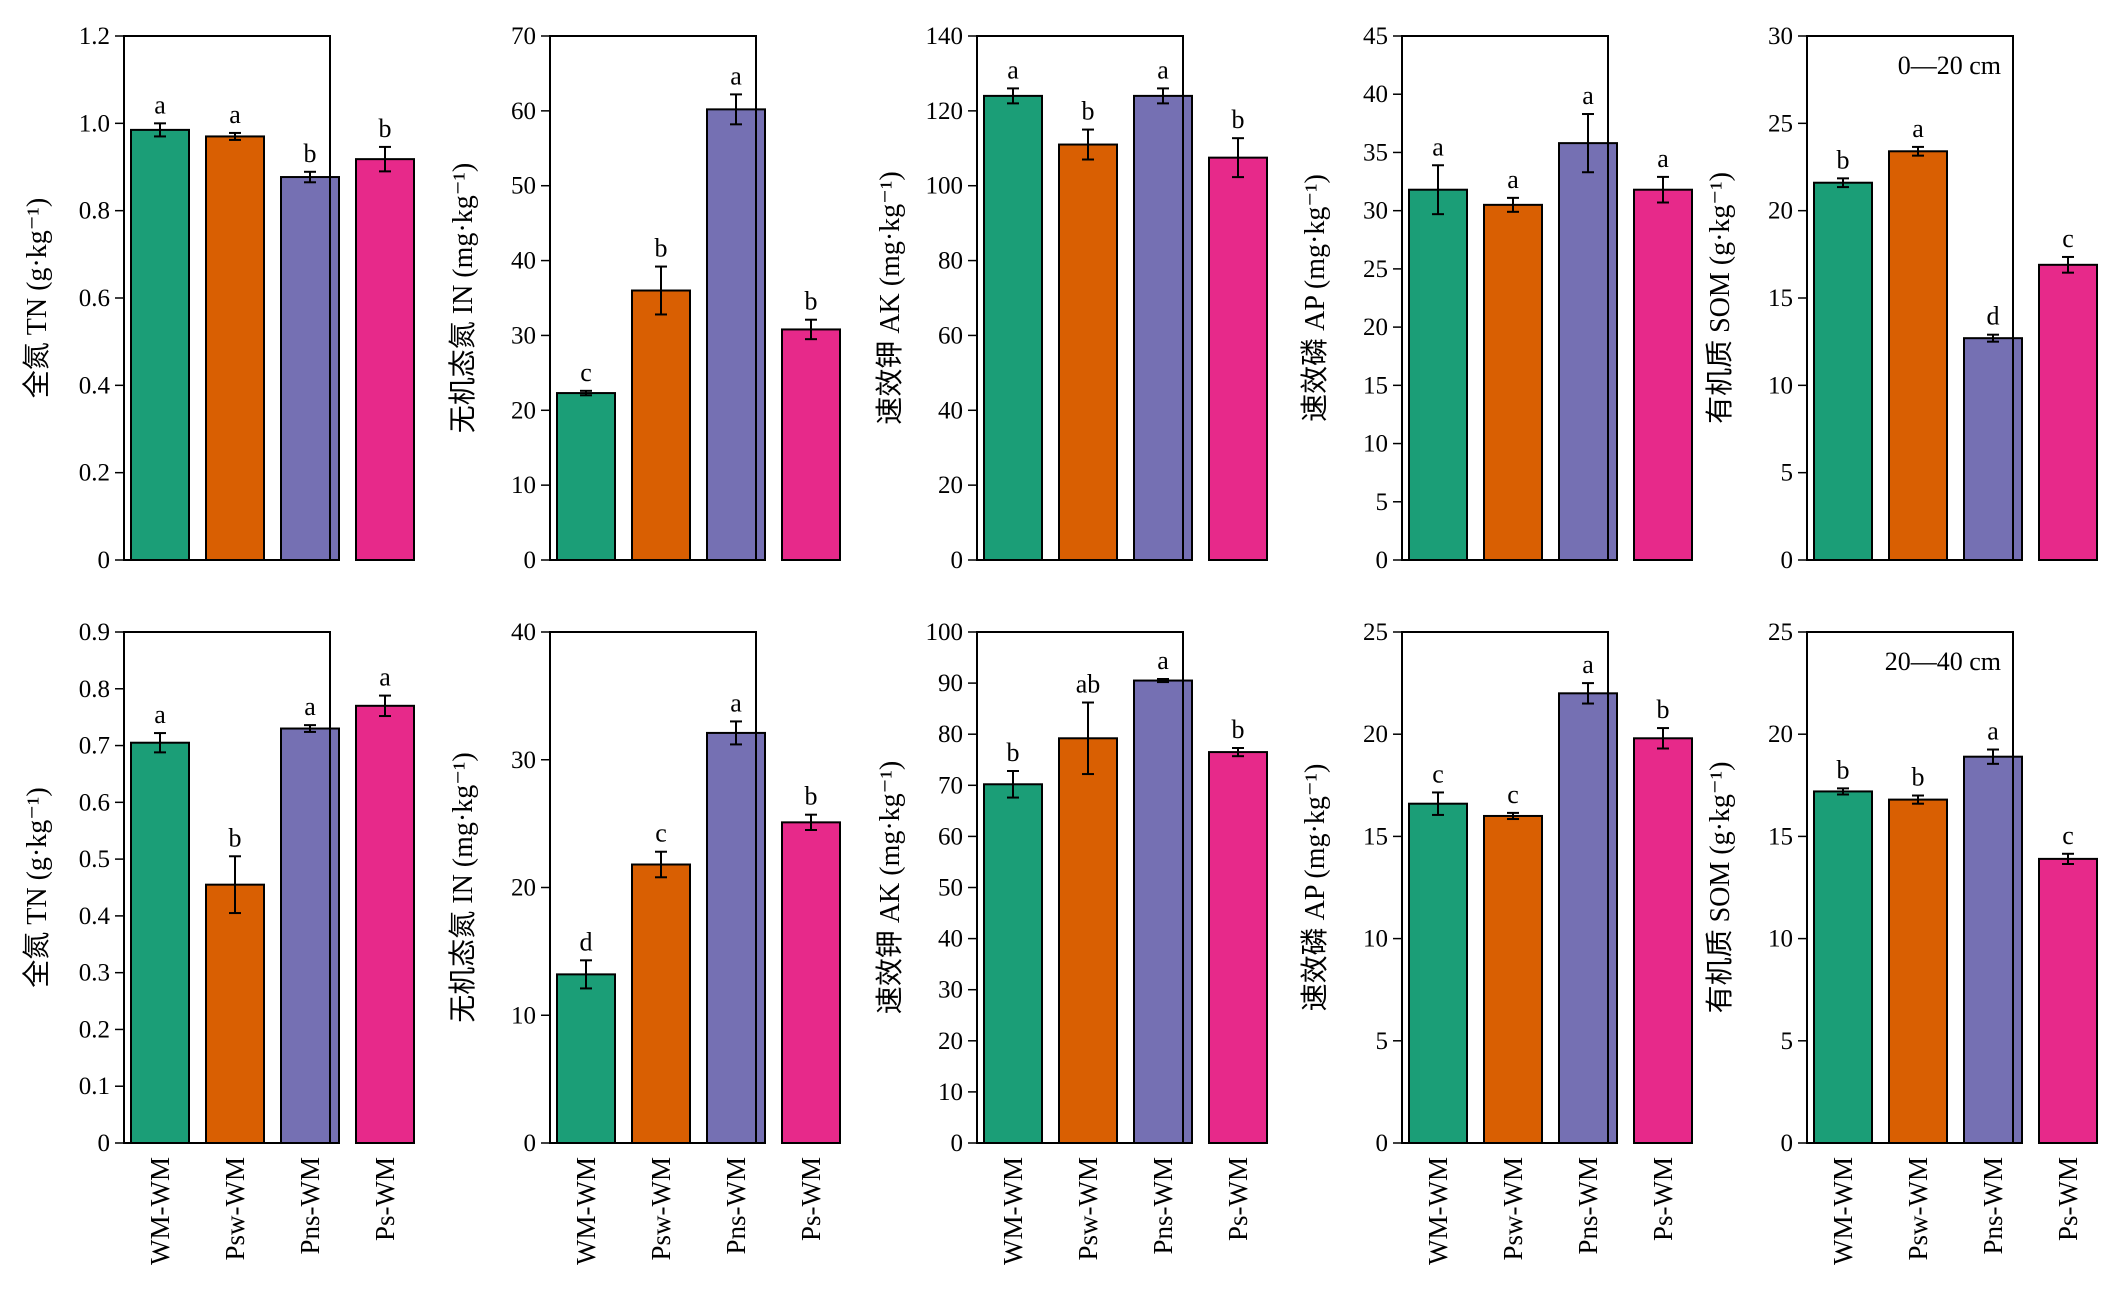 The width and height of the screenshot is (2110, 1304). What do you see at coordinates (37, 887) in the screenshot?
I see `y-axis-label: 全氮 TN (g·kg⁻¹)` at bounding box center [37, 887].